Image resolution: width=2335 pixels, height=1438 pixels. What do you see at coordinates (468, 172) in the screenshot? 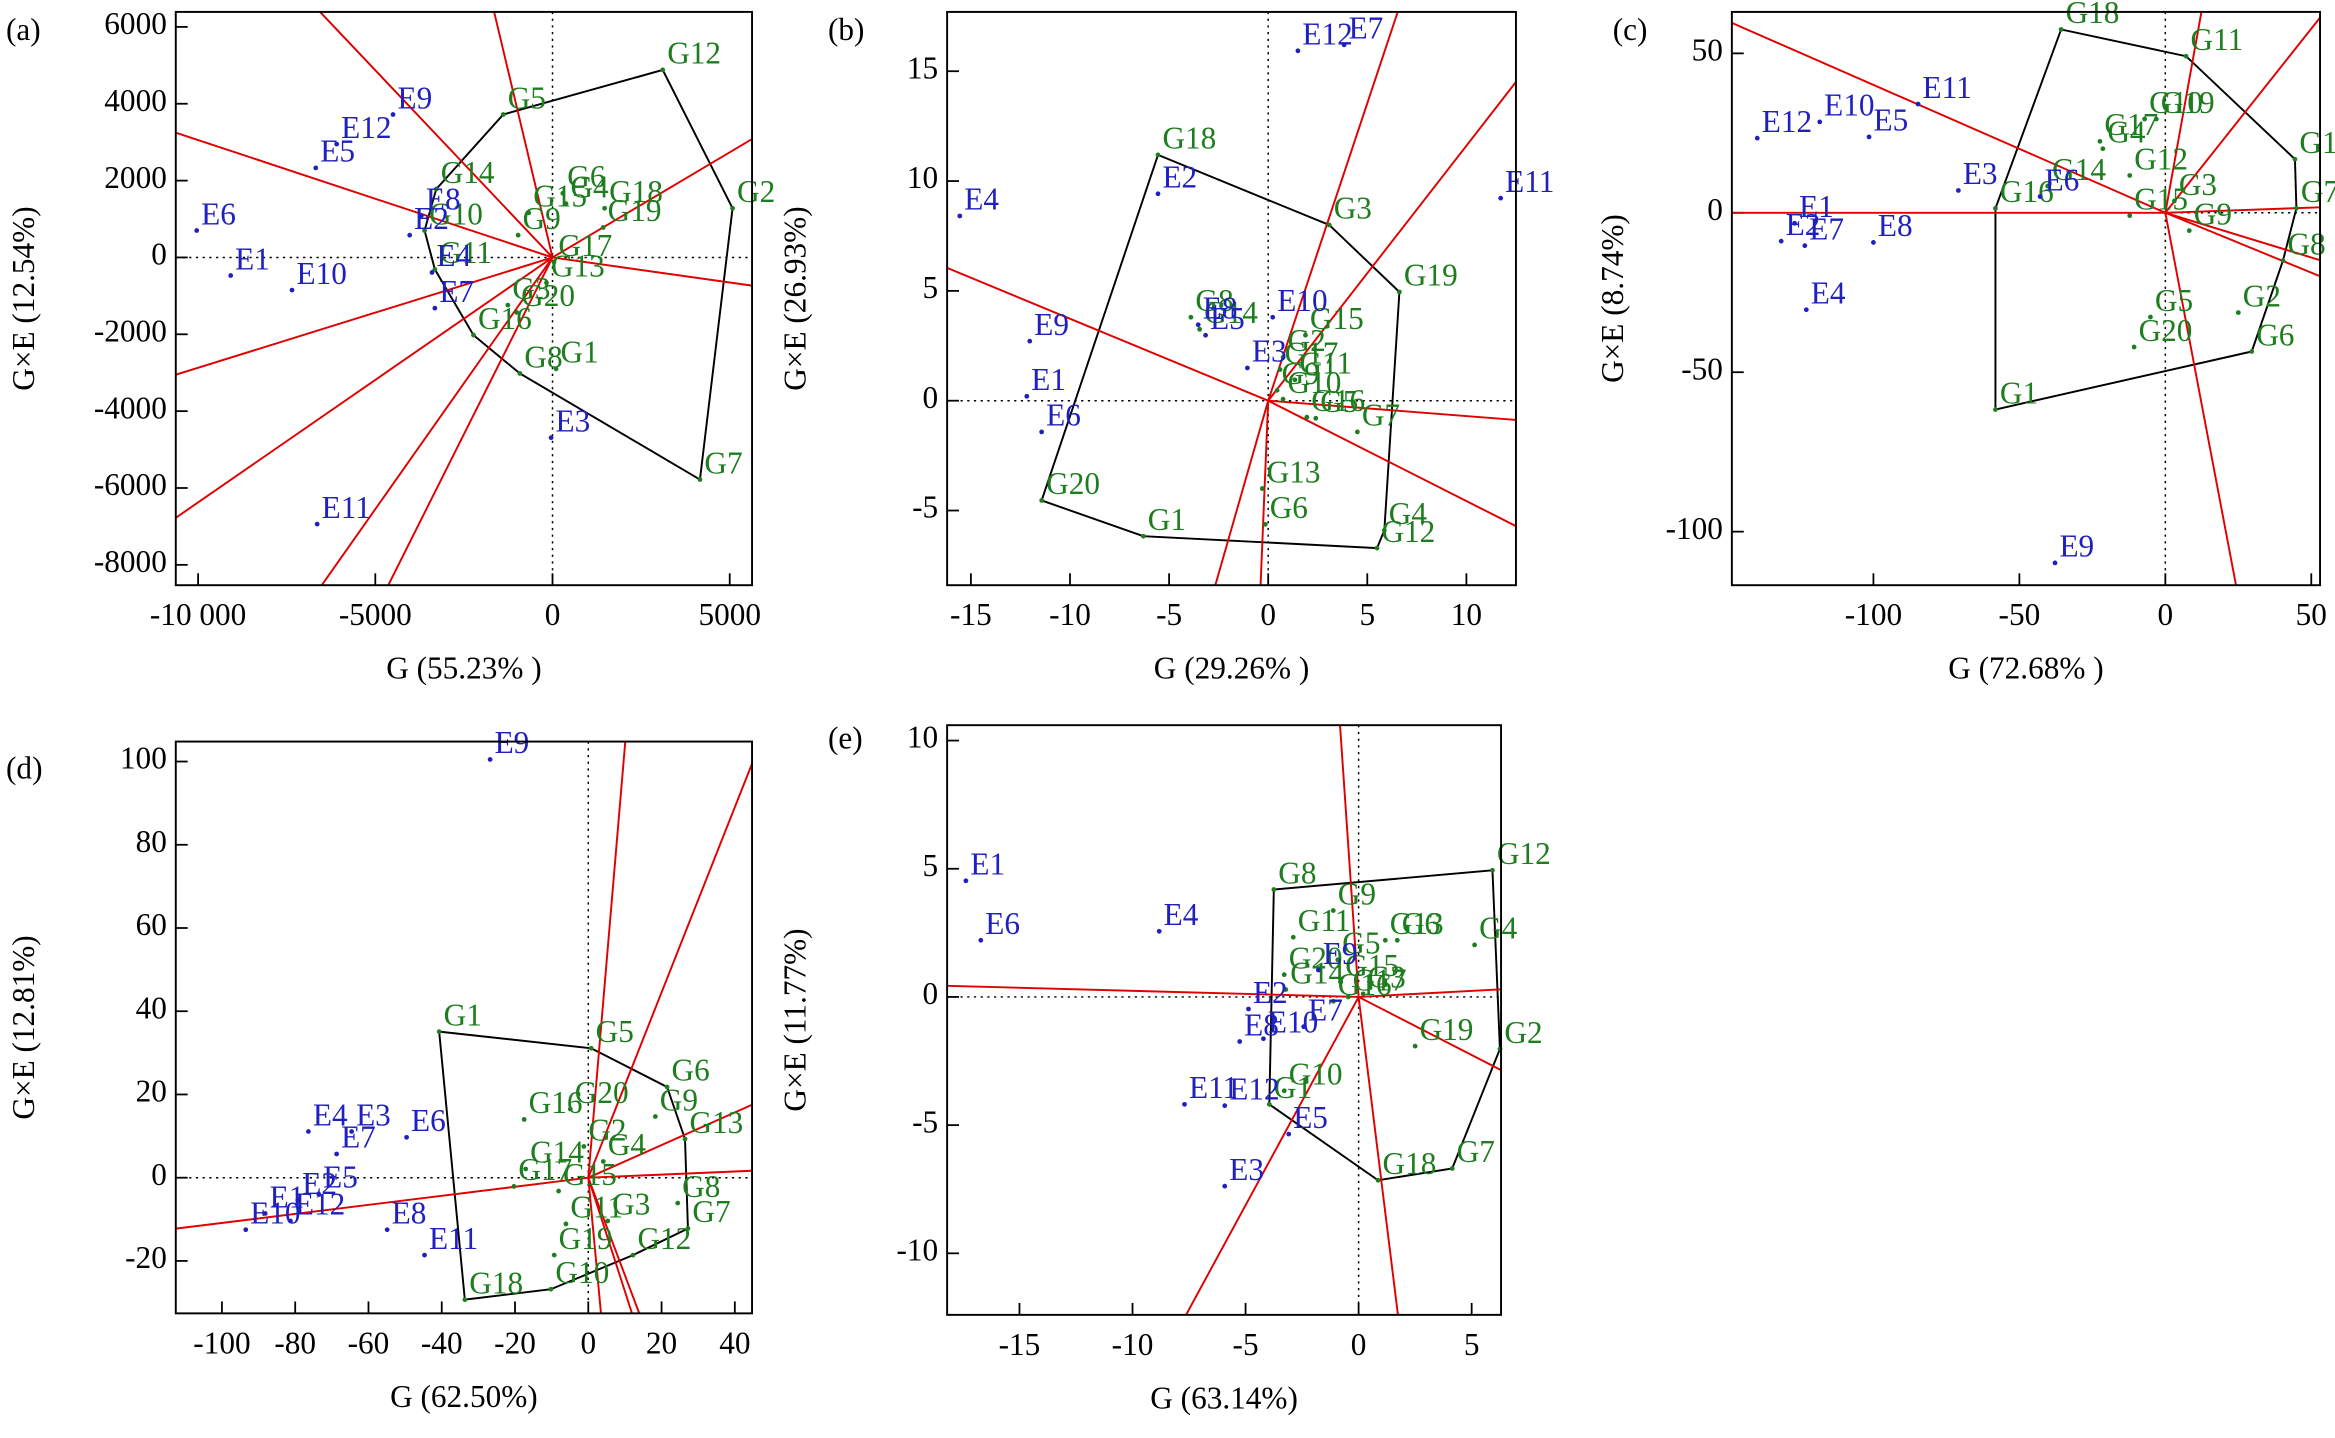
I see `genotype-label: G14` at bounding box center [468, 172].